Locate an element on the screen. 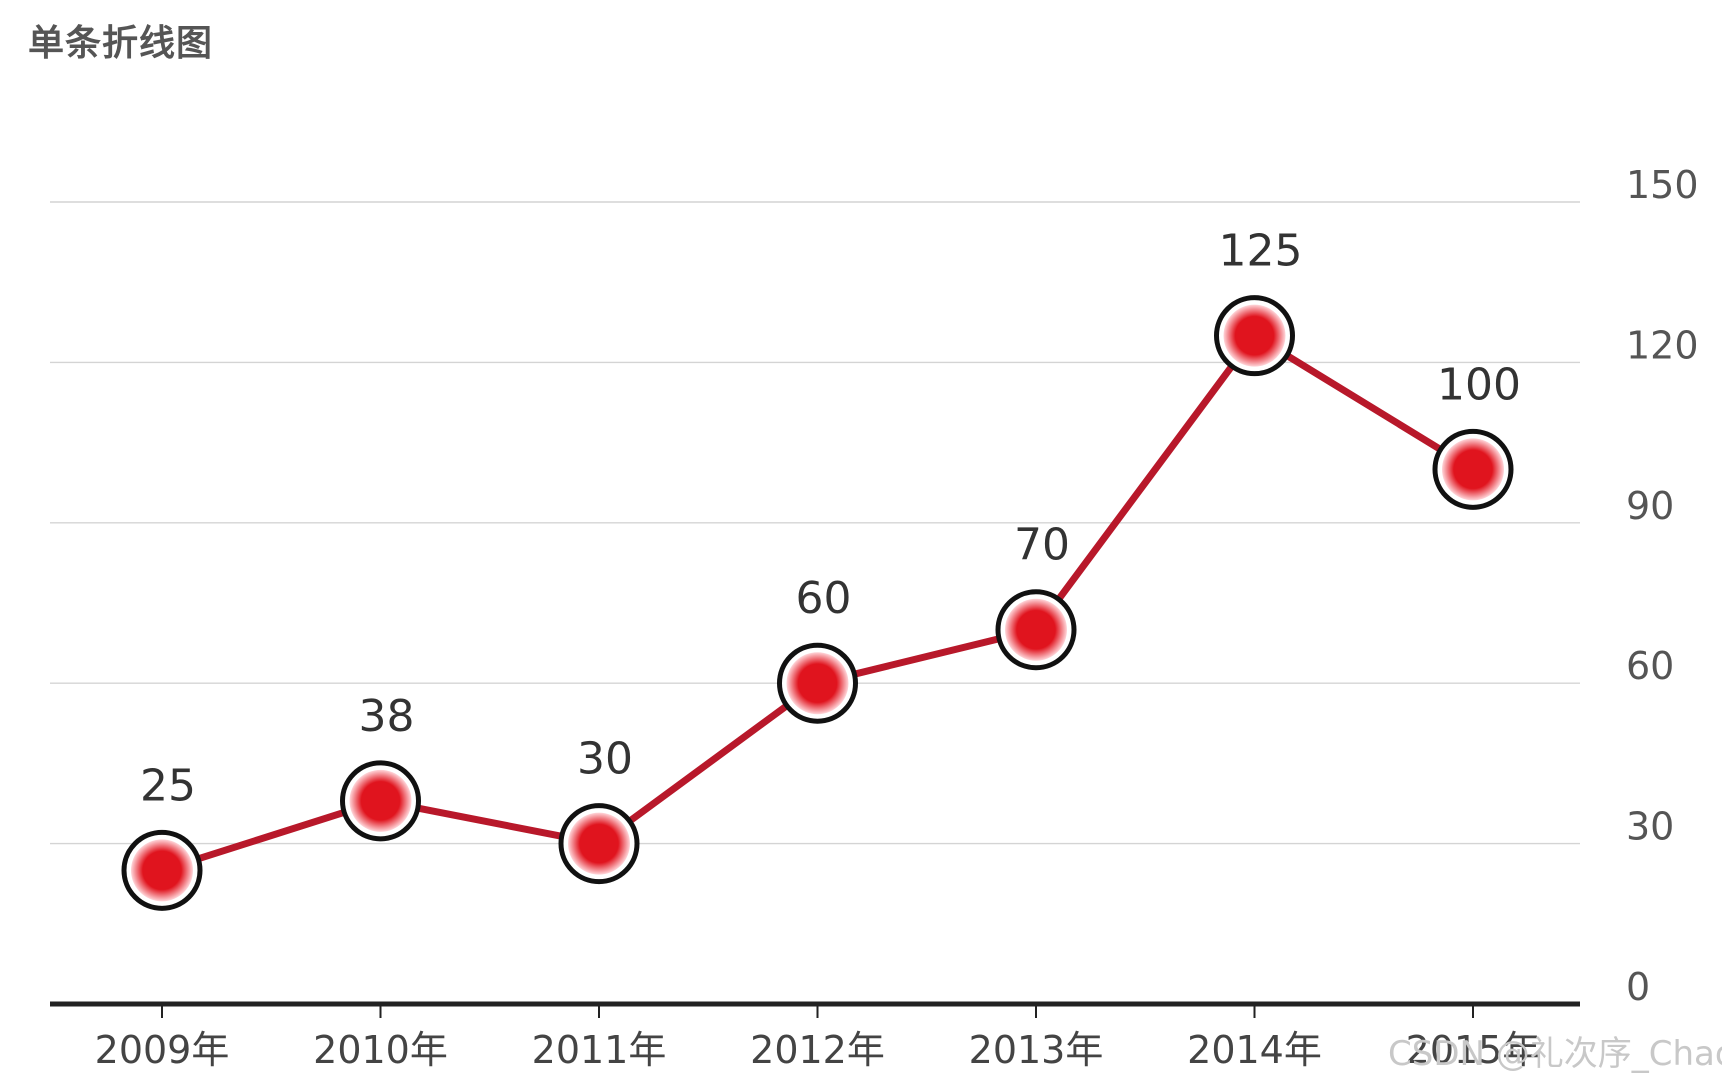  y-tick-label-150: 150 is located at coordinates (1662, 185).